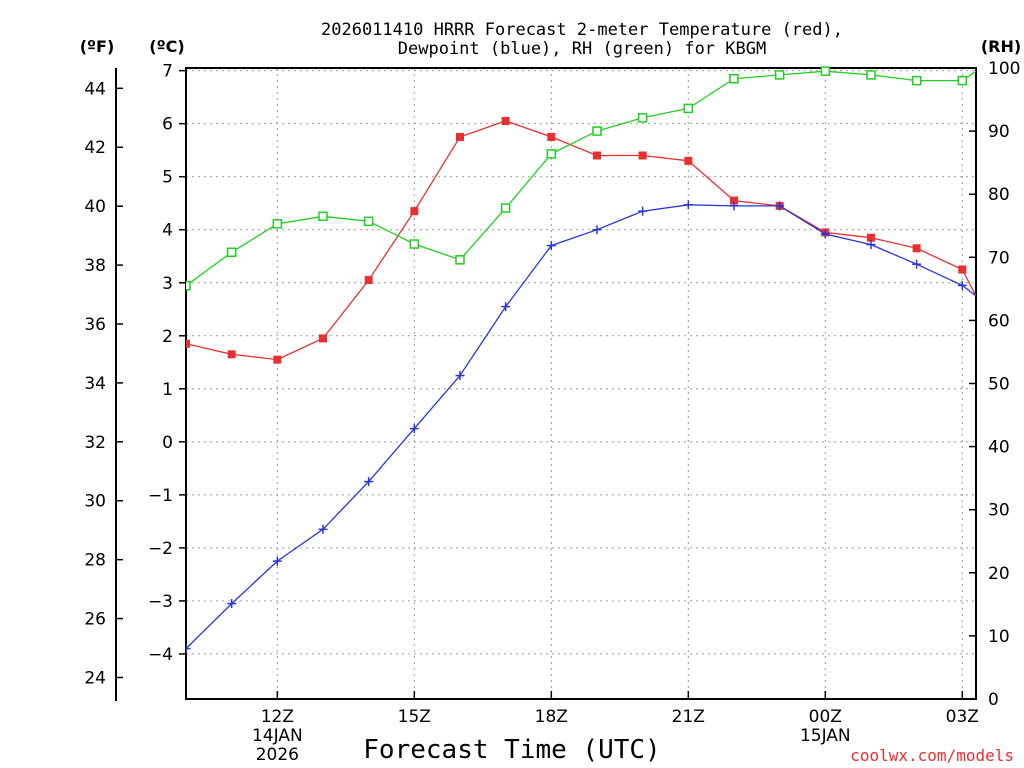 This screenshot has width=1024, height=768. What do you see at coordinates (167, 284) in the screenshot?
I see `celsius-tick-label: 3` at bounding box center [167, 284].